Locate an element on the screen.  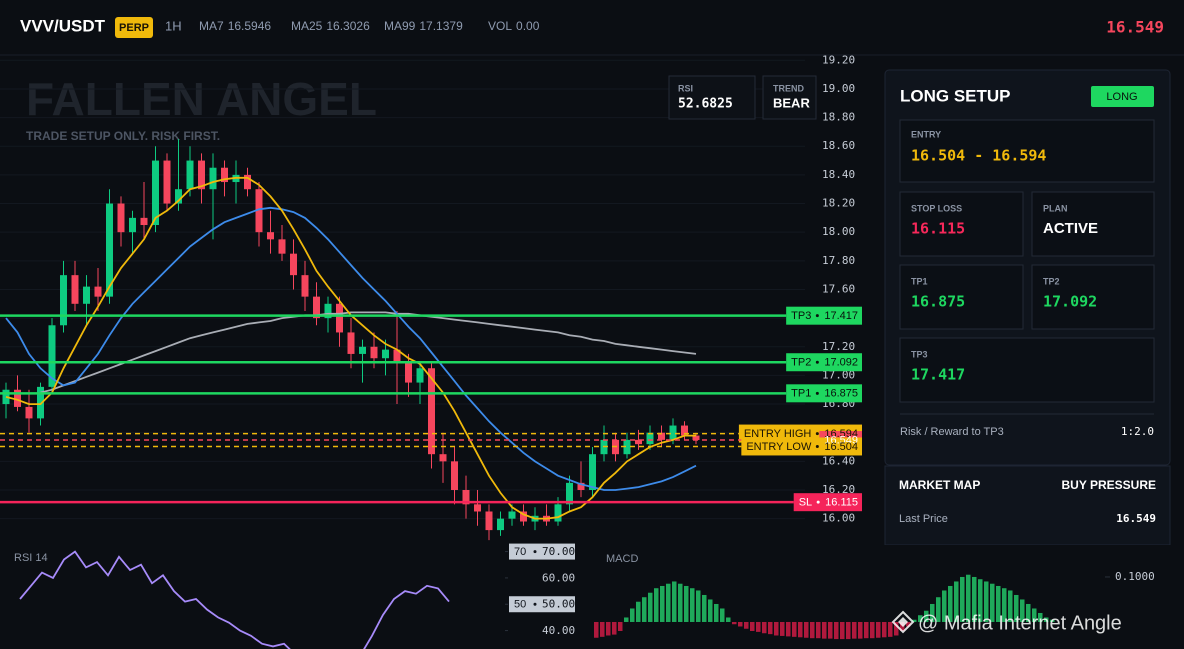
watermark-title: FALLEN ANGEL is located at coordinates (201, 99).